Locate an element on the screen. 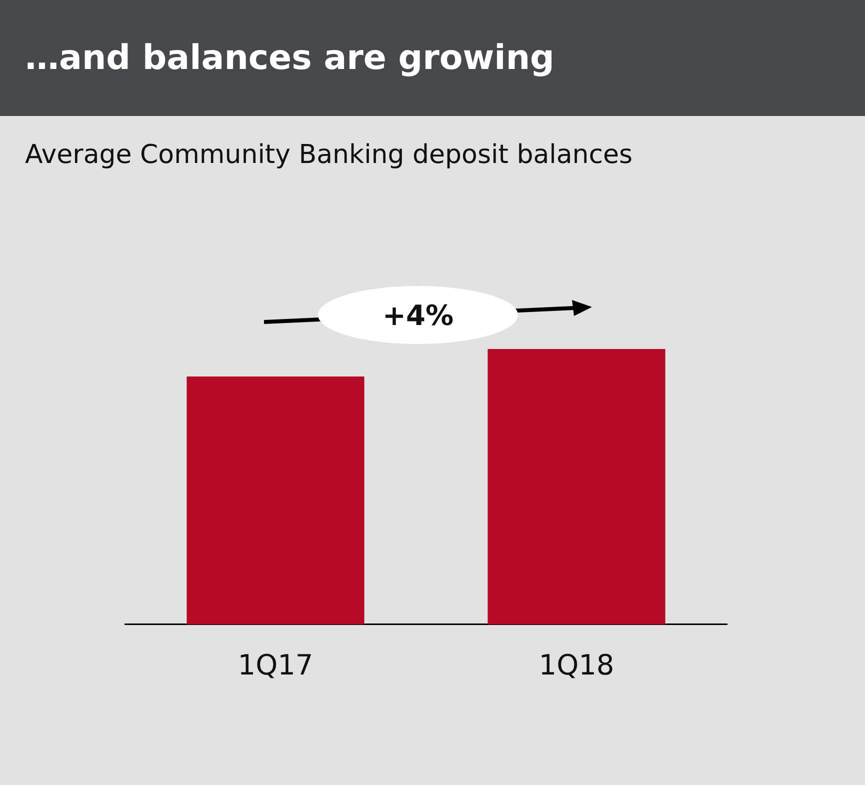  x-tick-label: 1Q18 is located at coordinates (576, 665).